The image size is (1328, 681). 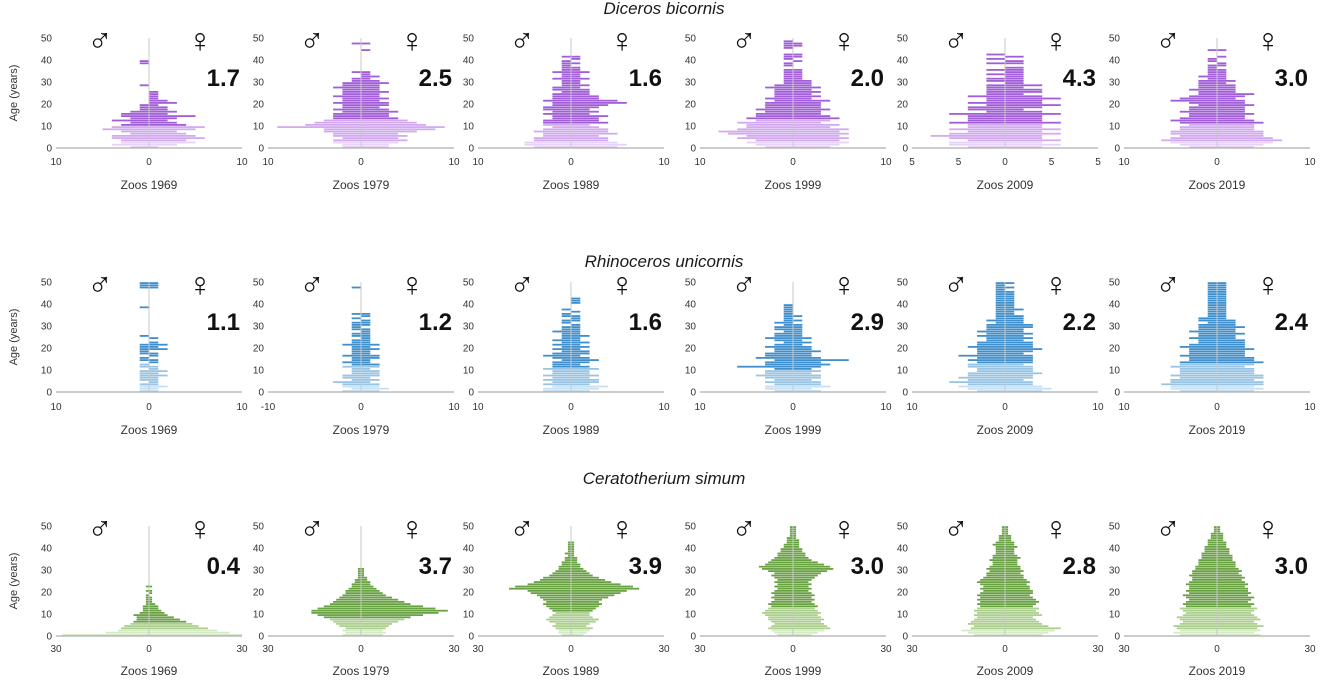 I want to click on x-axis-label: Zoos 1999, so click(x=793, y=185).